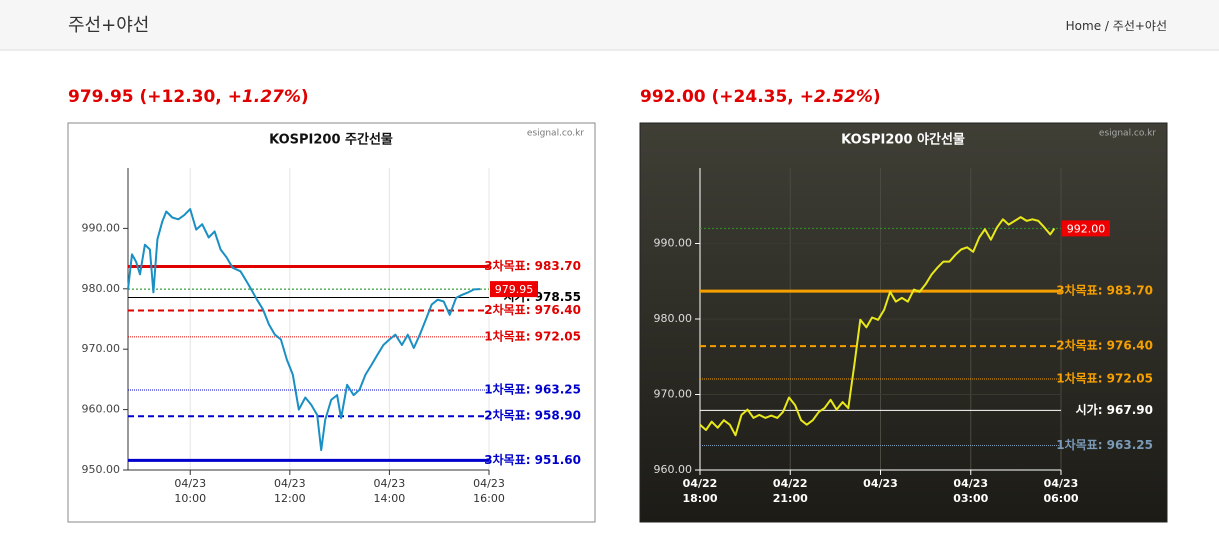 The height and width of the screenshot is (548, 1219). I want to click on page-title: 주선+야선, so click(108, 25).